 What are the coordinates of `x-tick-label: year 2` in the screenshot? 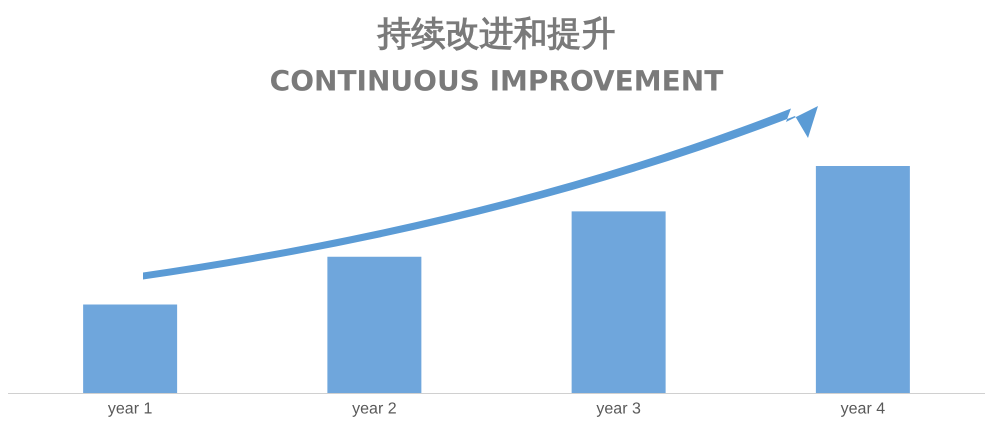 It's located at (374, 409).